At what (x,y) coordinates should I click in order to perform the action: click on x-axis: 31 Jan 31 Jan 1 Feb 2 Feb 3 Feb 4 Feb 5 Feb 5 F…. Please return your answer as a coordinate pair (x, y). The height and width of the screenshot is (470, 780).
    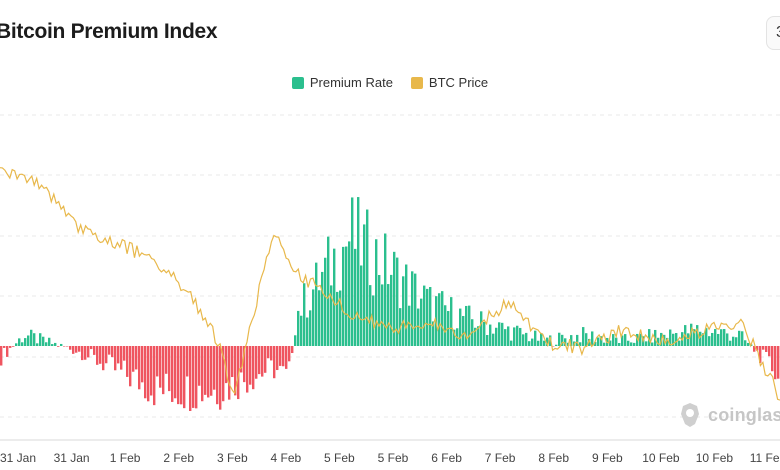
    Looking at the image, I should click on (390, 452).